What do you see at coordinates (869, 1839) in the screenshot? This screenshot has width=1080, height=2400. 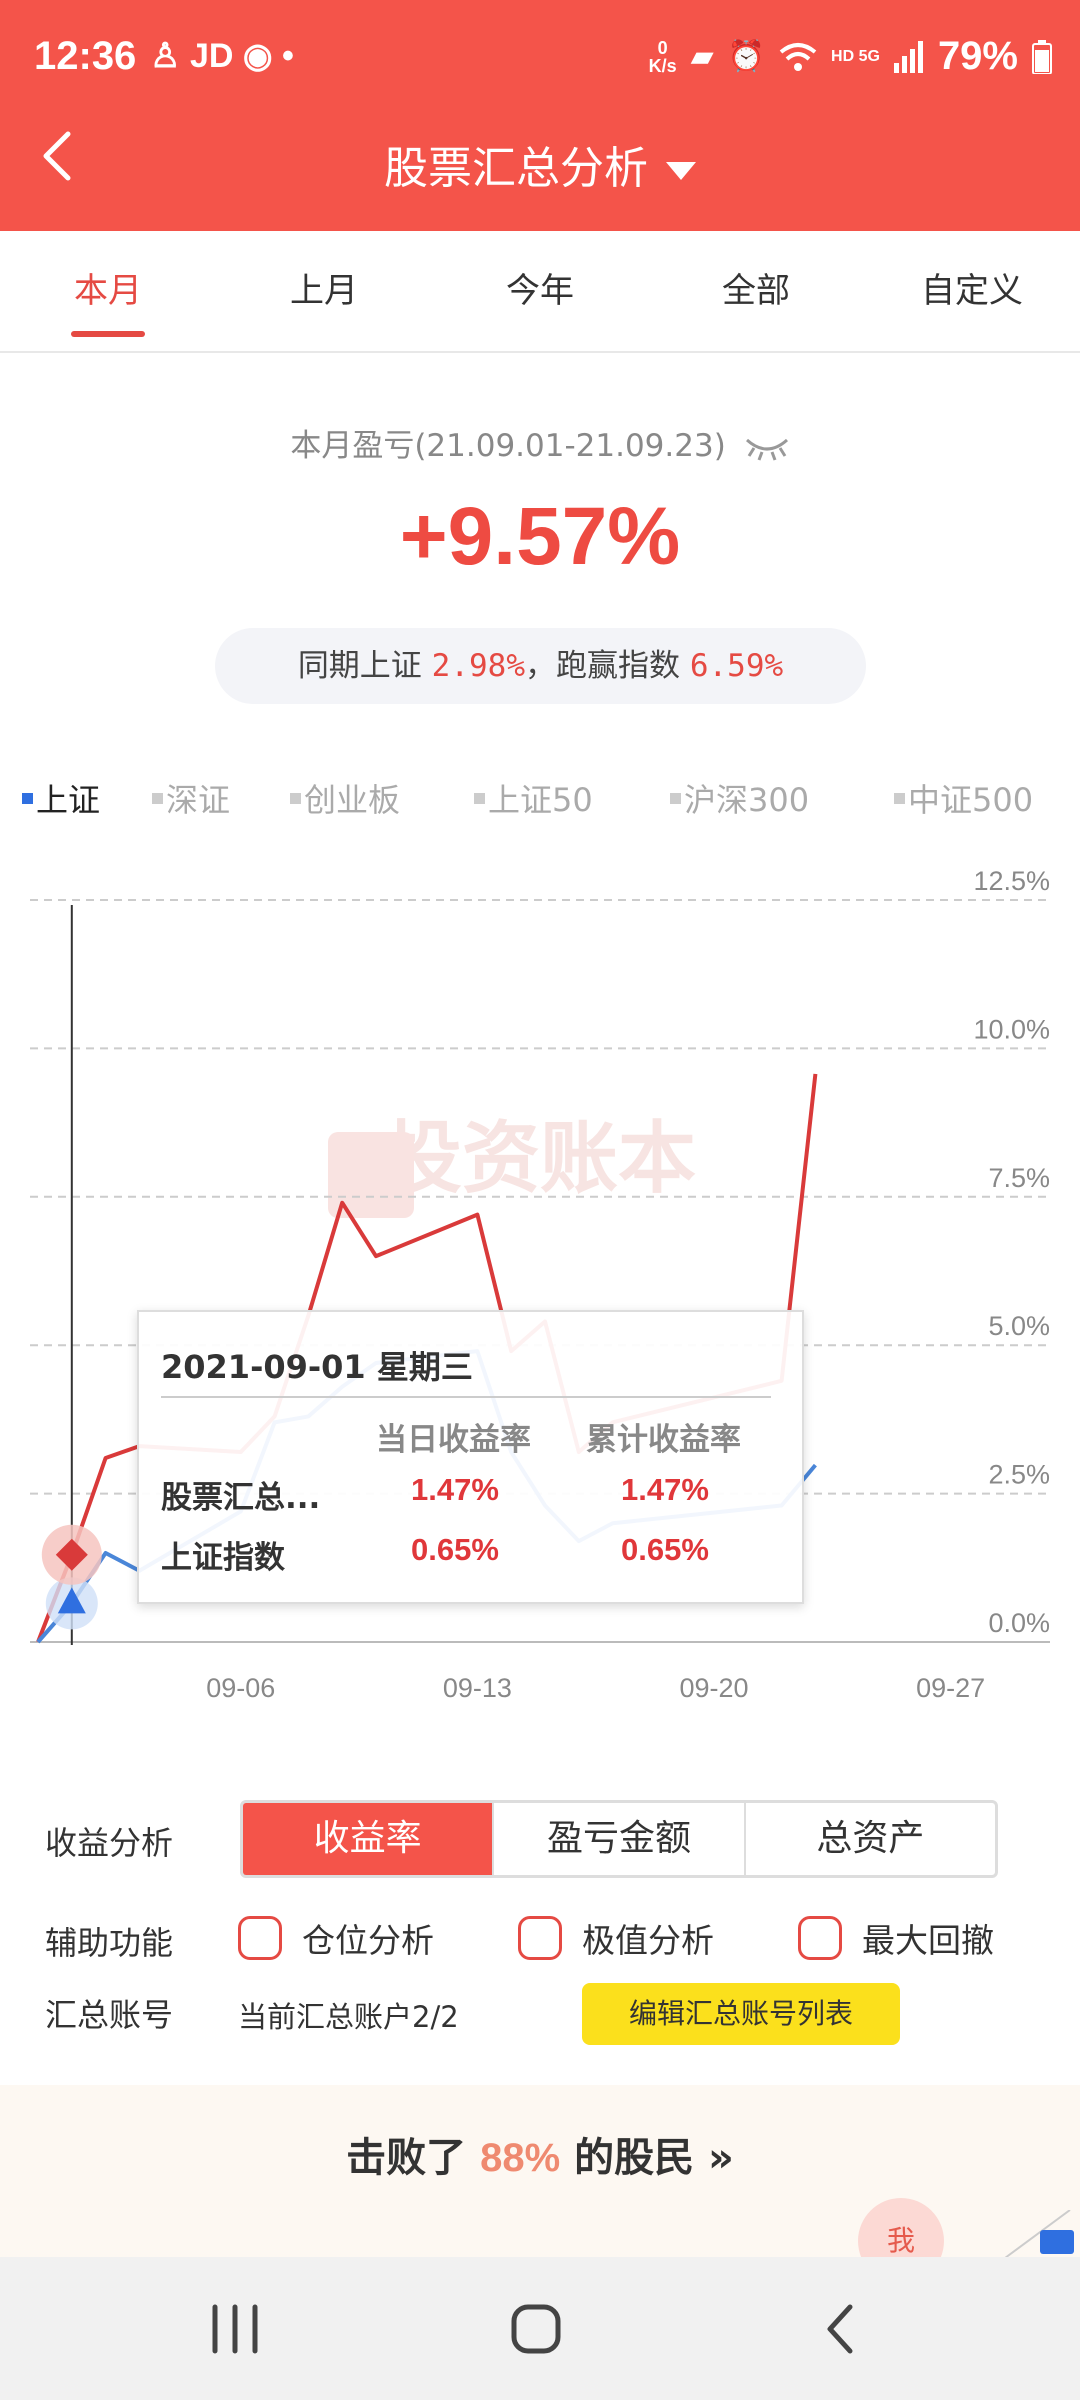 I see `segment-total-assets: 总资产` at bounding box center [869, 1839].